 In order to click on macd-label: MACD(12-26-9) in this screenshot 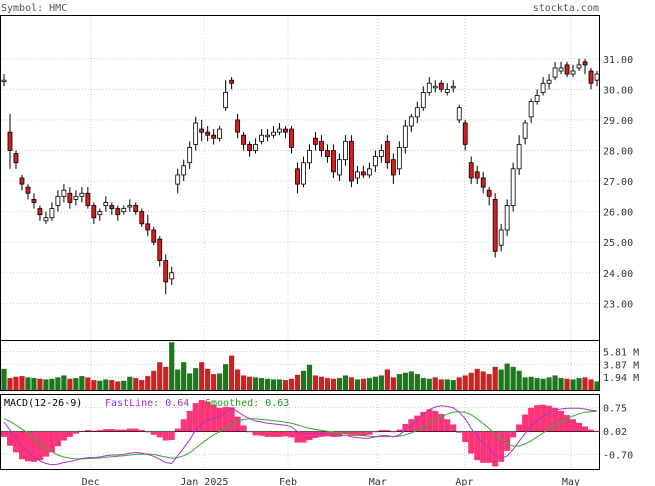, I will do `click(43, 403)`.